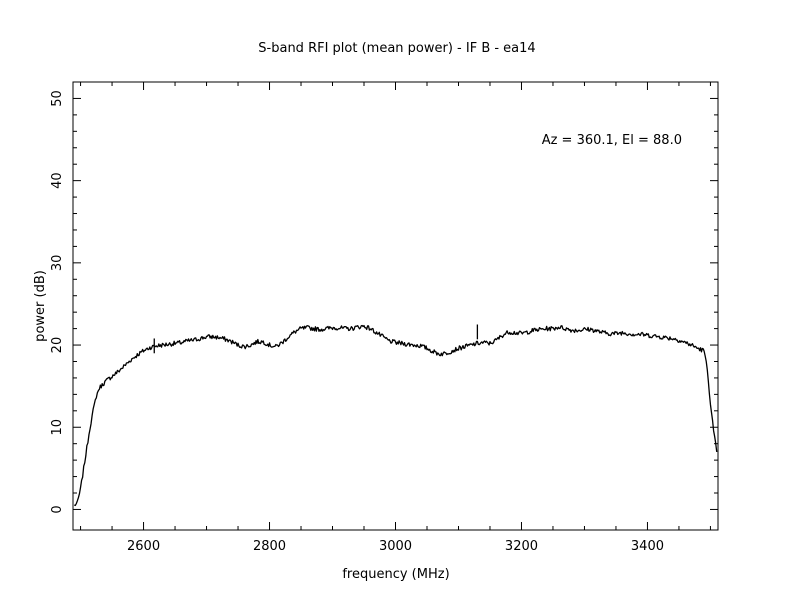 The image size is (792, 612). What do you see at coordinates (269, 546) in the screenshot?
I see `x-tick-label: 2800` at bounding box center [269, 546].